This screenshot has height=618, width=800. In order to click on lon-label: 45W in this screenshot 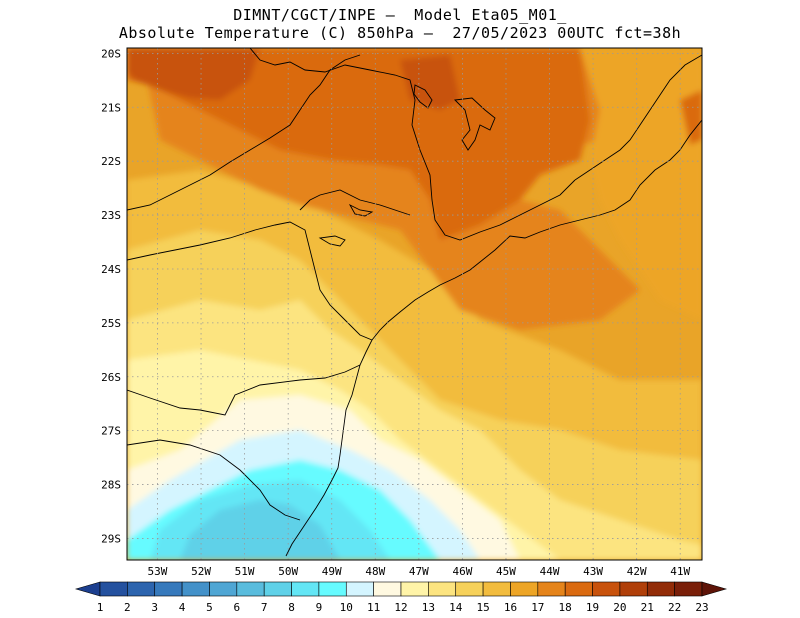, I will do `click(506, 571)`.